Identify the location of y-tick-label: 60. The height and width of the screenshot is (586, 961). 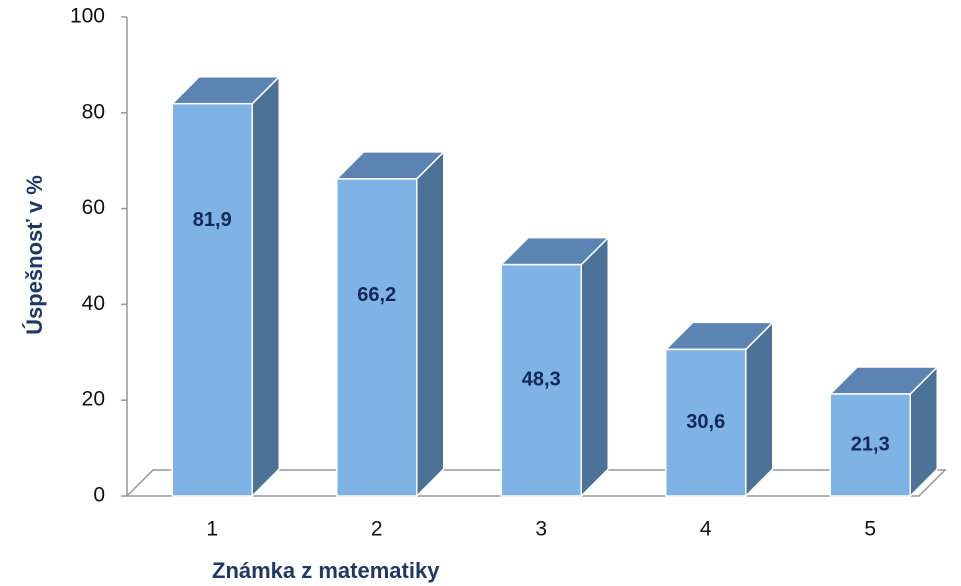
(93, 207).